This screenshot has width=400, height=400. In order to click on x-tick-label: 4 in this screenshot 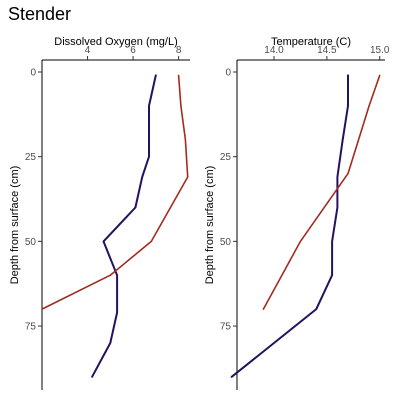, I will do `click(88, 50)`.